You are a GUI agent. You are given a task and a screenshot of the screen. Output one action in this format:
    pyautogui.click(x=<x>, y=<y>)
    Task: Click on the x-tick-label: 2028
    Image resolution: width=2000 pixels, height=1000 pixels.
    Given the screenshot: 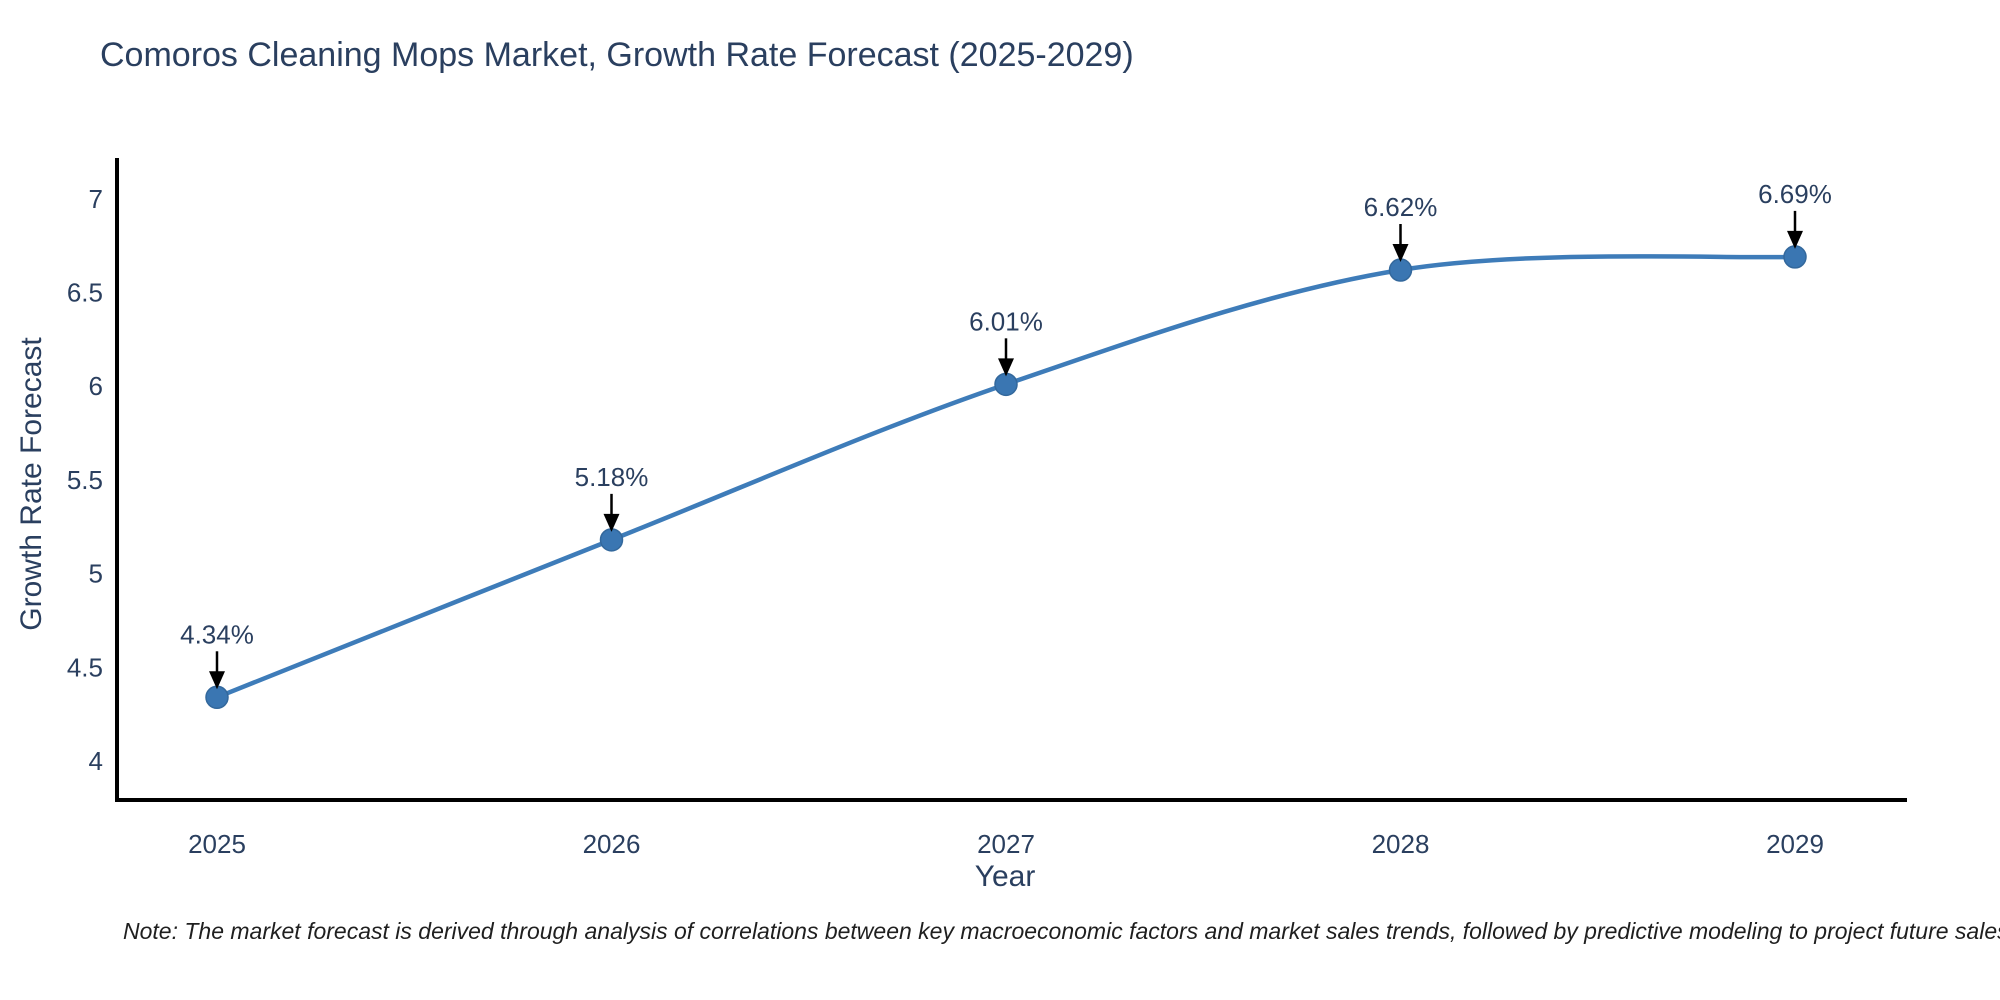 What is the action you would take?
    pyautogui.click(x=1401, y=844)
    